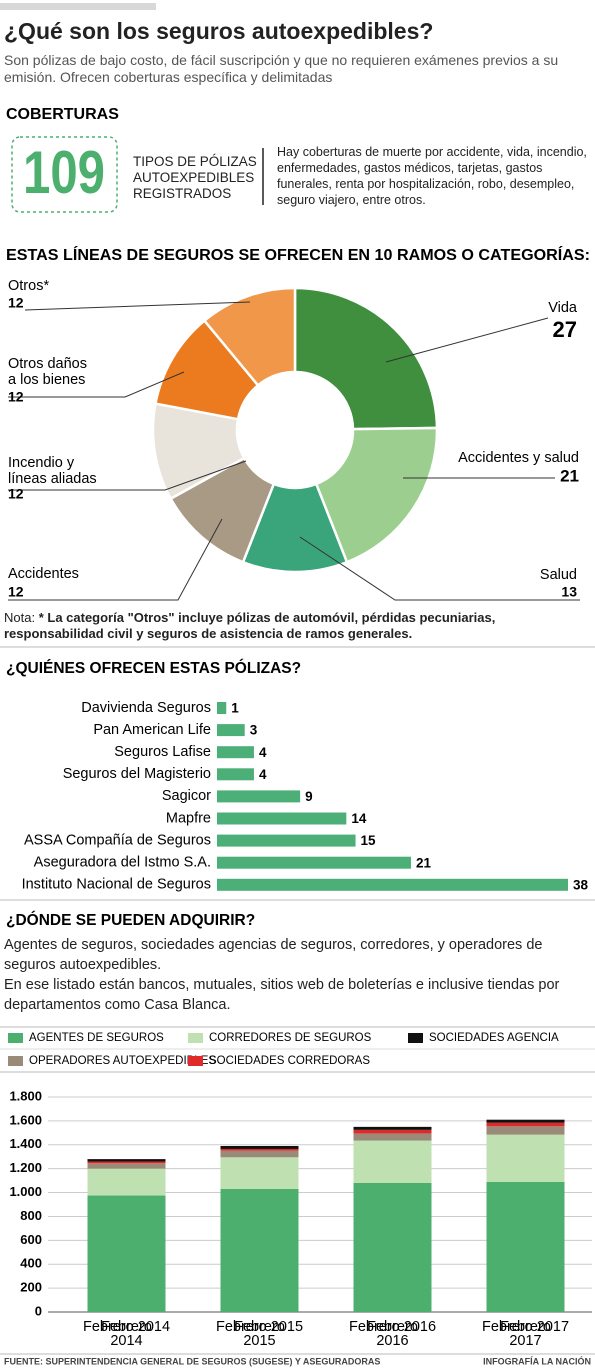 The width and height of the screenshot is (595, 1369). I want to click on bar-label: Seguros Lafise, so click(162, 752).